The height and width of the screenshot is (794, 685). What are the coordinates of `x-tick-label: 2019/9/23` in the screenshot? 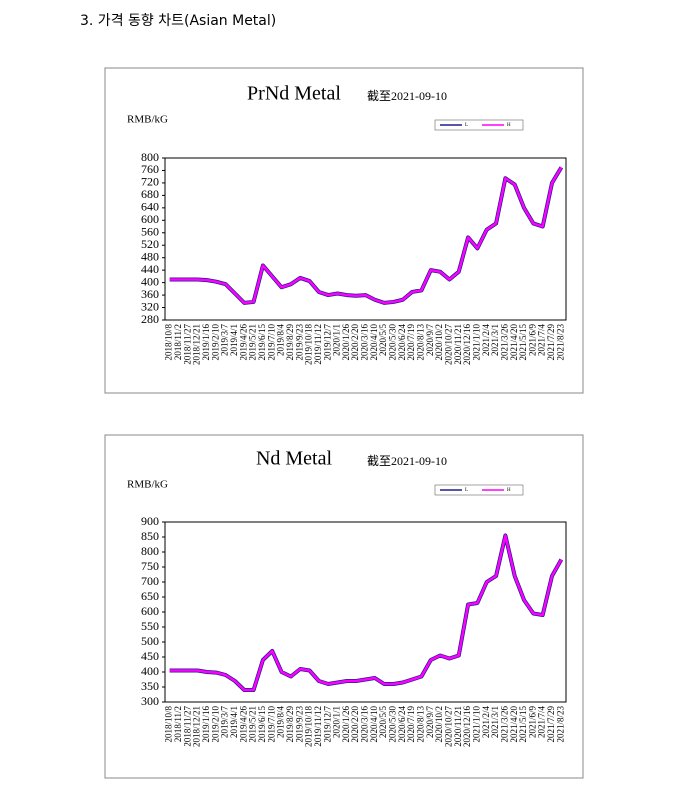 It's located at (299, 342).